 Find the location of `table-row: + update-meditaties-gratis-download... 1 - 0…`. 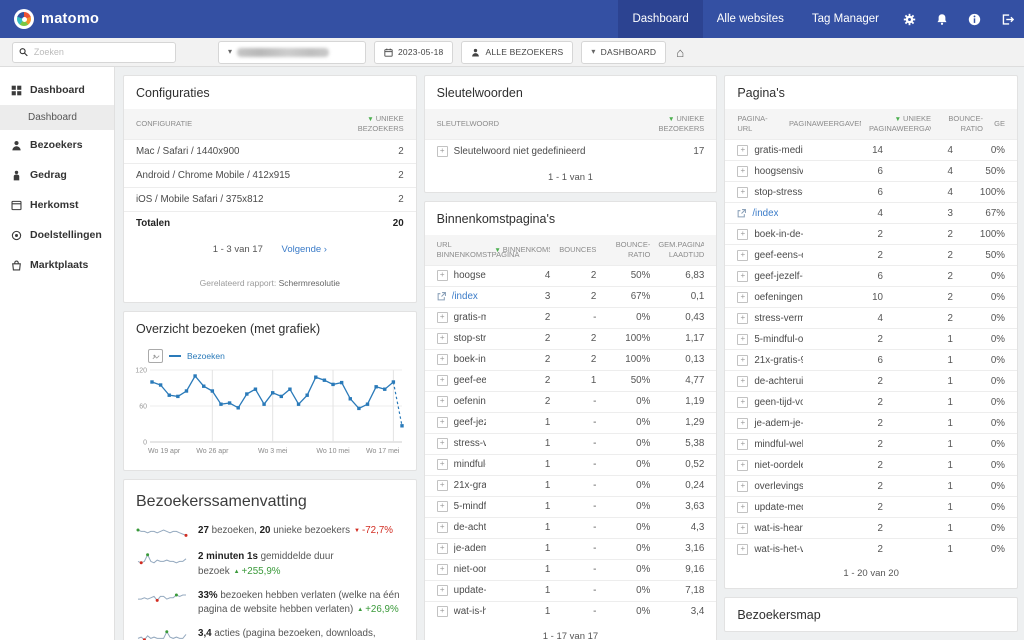

table-row: + update-meditaties-gratis-download... 1 - 0… is located at coordinates (570, 590).